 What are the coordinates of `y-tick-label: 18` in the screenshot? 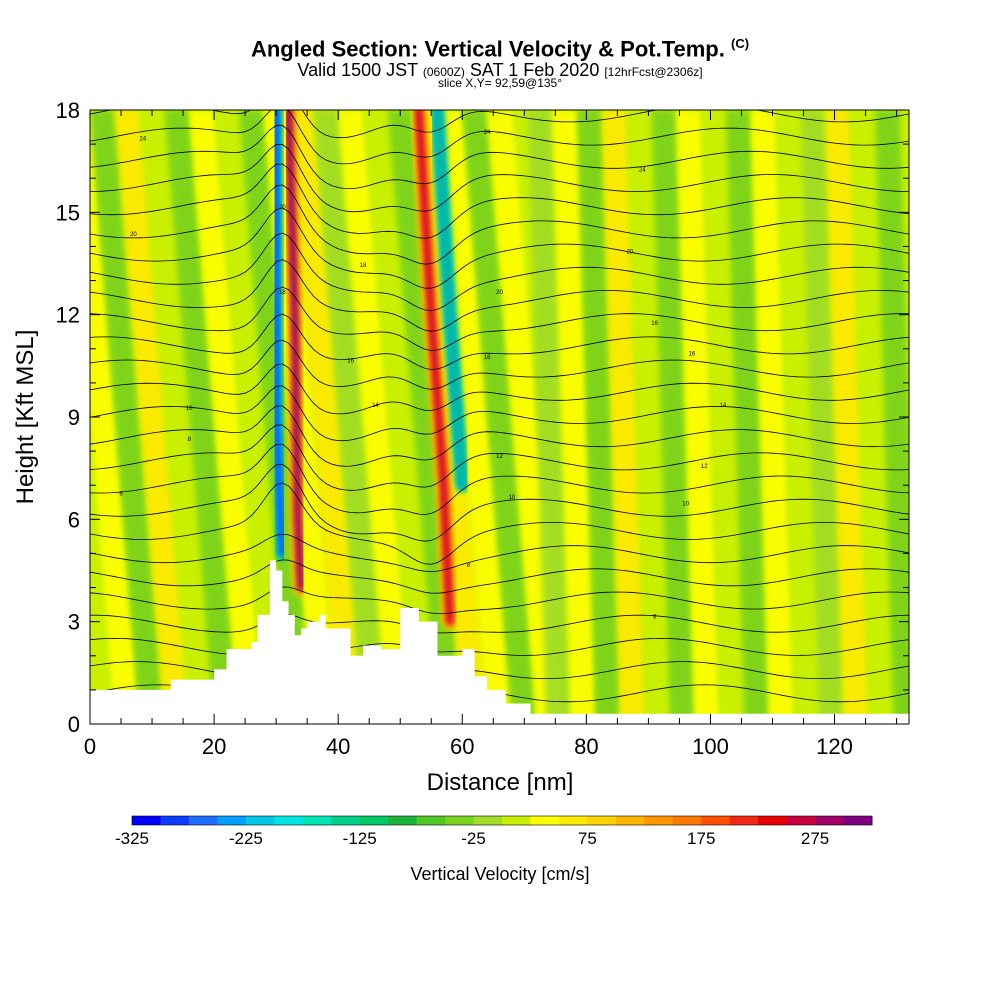 It's located at (68, 110).